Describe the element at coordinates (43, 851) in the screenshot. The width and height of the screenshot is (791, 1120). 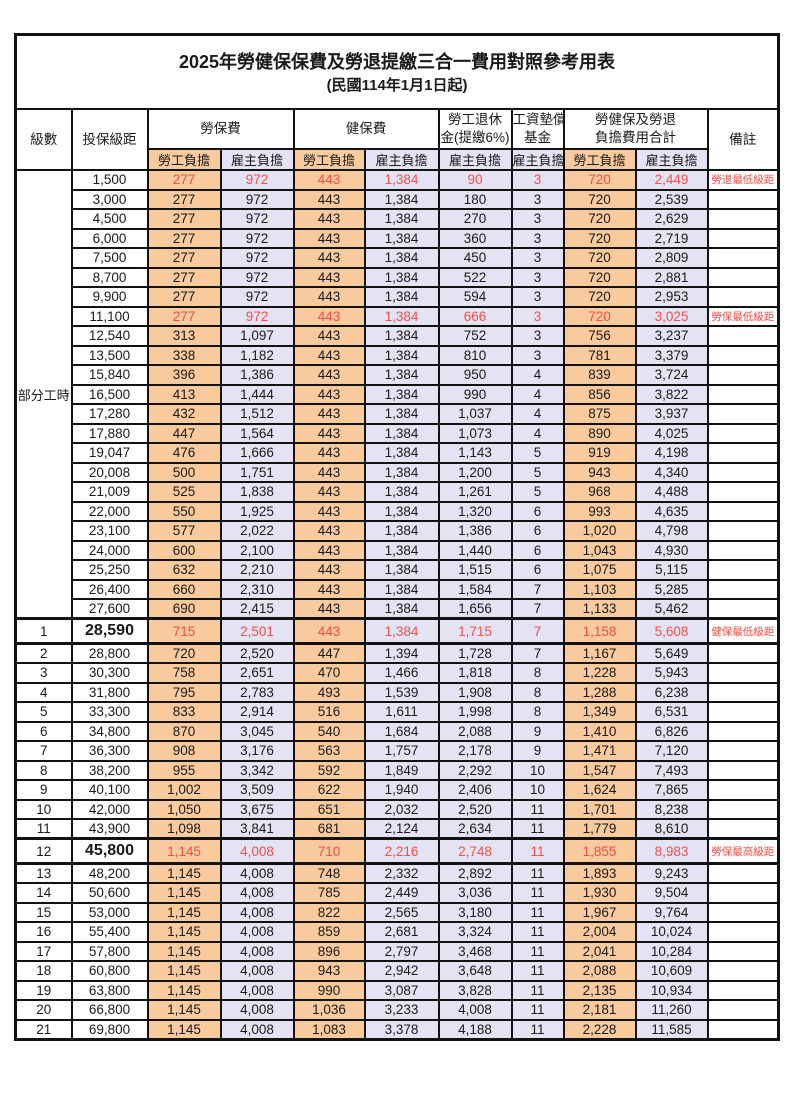
I see `level-cell: 12` at that location.